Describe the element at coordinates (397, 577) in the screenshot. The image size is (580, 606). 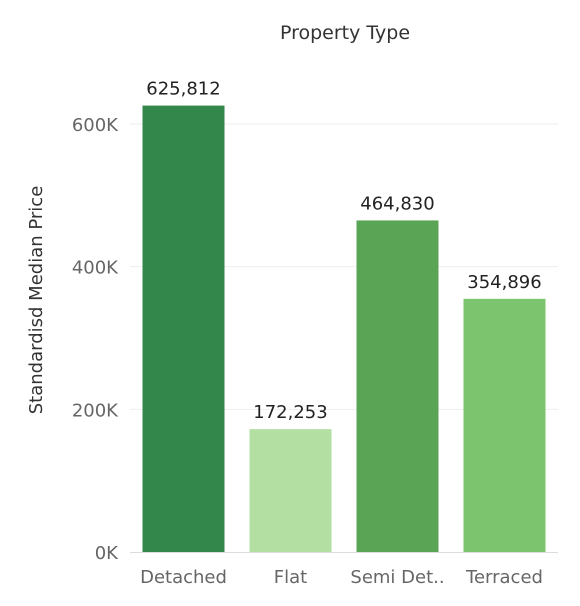
I see `x-tick-label: Semi Det..` at that location.